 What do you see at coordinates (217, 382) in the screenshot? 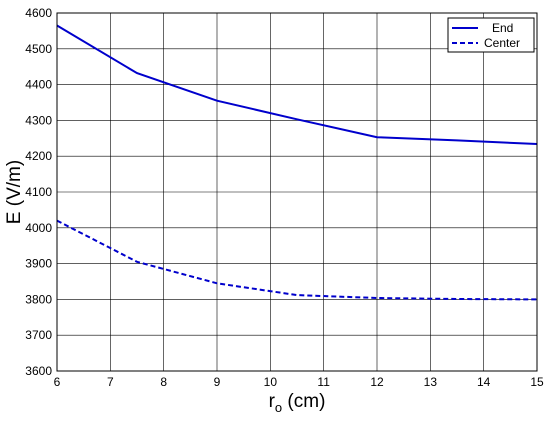
I see `x-tick-label: 9` at bounding box center [217, 382].